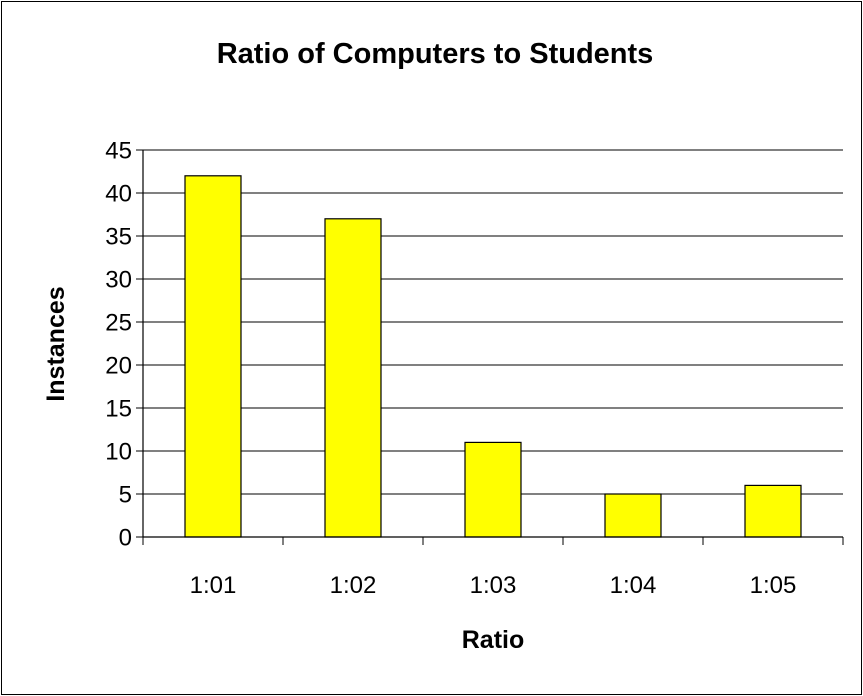 This screenshot has width=863, height=696. What do you see at coordinates (118, 345) in the screenshot?
I see `y-tick-labels: 0 5 10 15 20 25 30 35 40 45` at bounding box center [118, 345].